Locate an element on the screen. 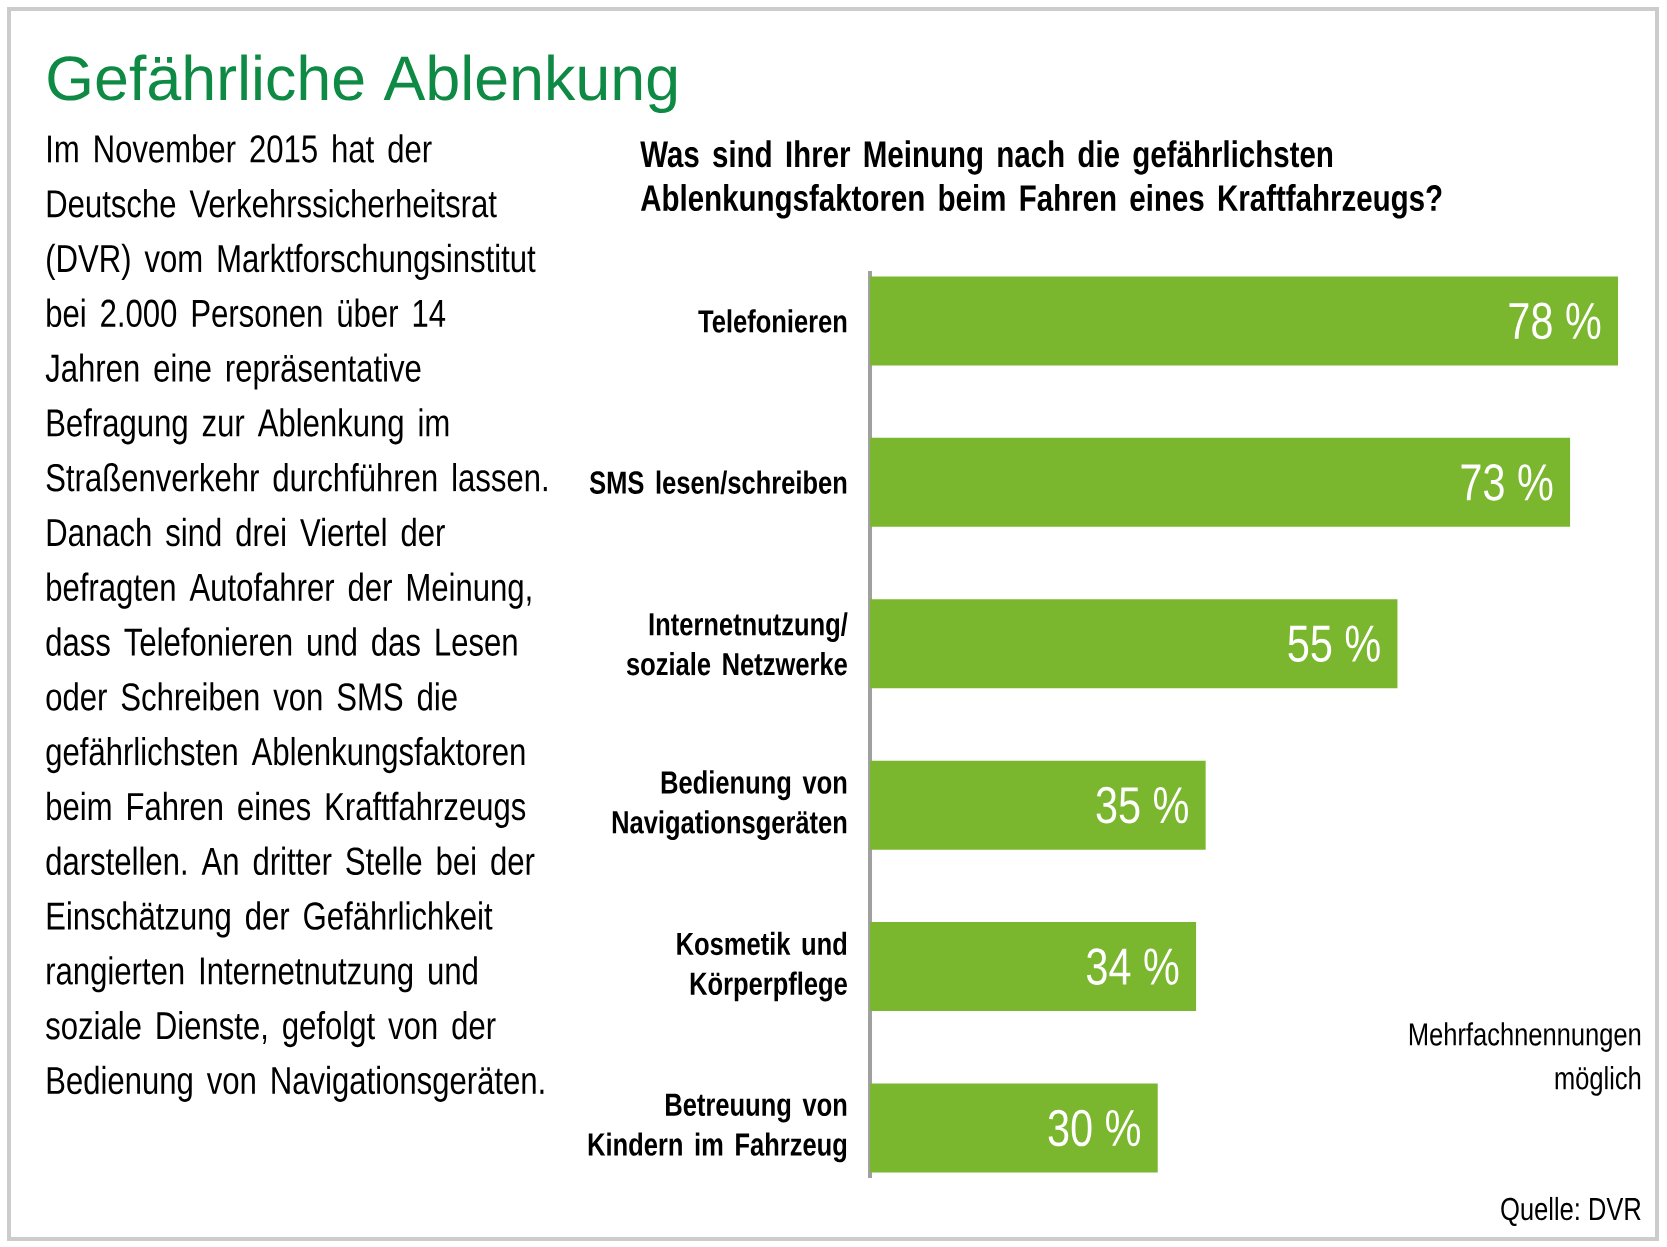 Image resolution: width=1667 pixels, height=1247 pixels. data-label: 35 % is located at coordinates (1142, 805).